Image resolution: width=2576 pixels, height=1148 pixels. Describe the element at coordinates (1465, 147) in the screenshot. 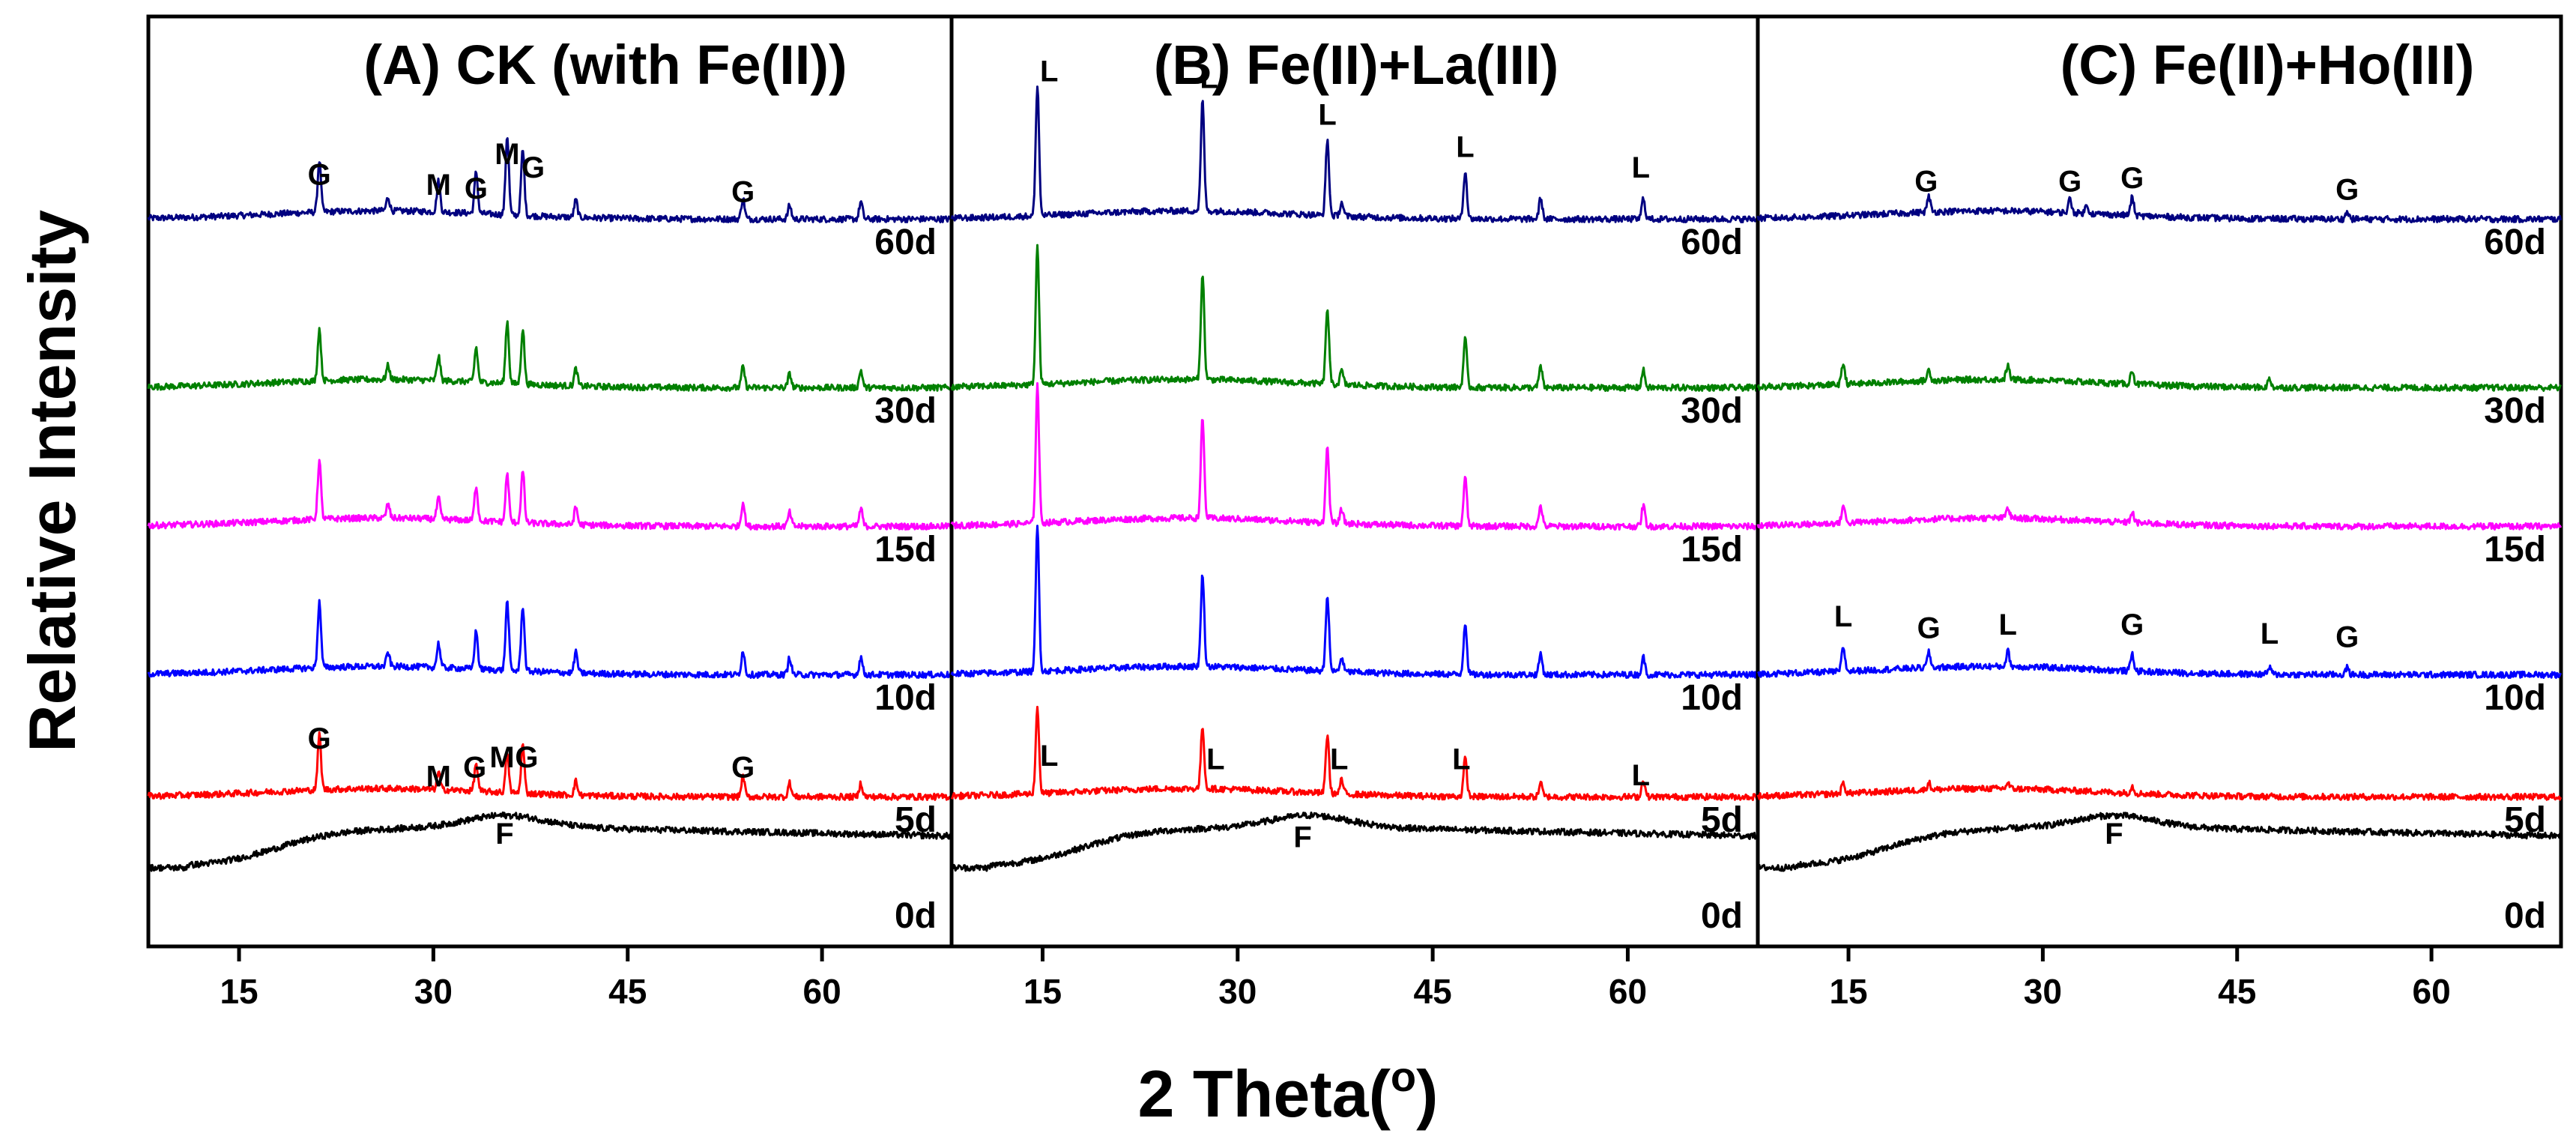

I see `peak-annotation-1-3: L` at that location.